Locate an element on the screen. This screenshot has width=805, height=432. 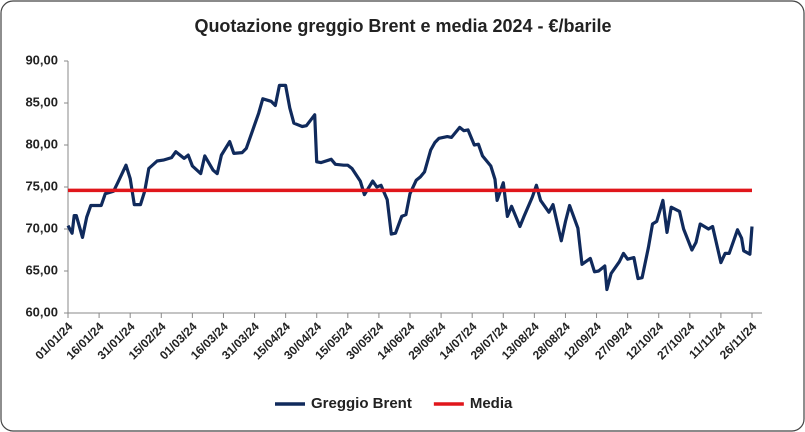
y-tick-label: 65,00 is located at coordinates (41, 269).